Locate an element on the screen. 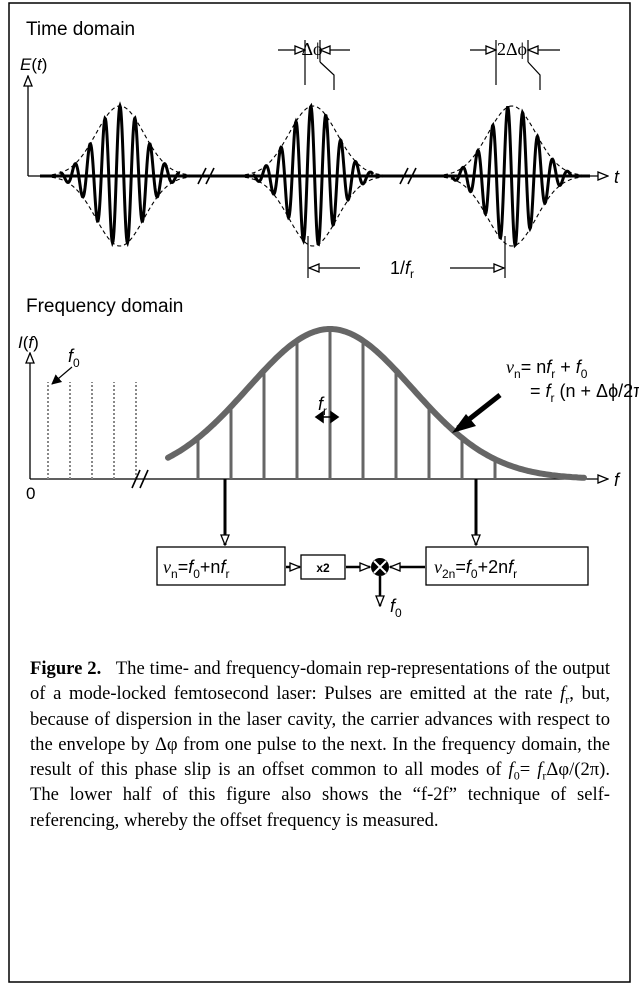 The image size is (639, 987). box-1-label: νn=f0+nfr is located at coordinates (196, 569).